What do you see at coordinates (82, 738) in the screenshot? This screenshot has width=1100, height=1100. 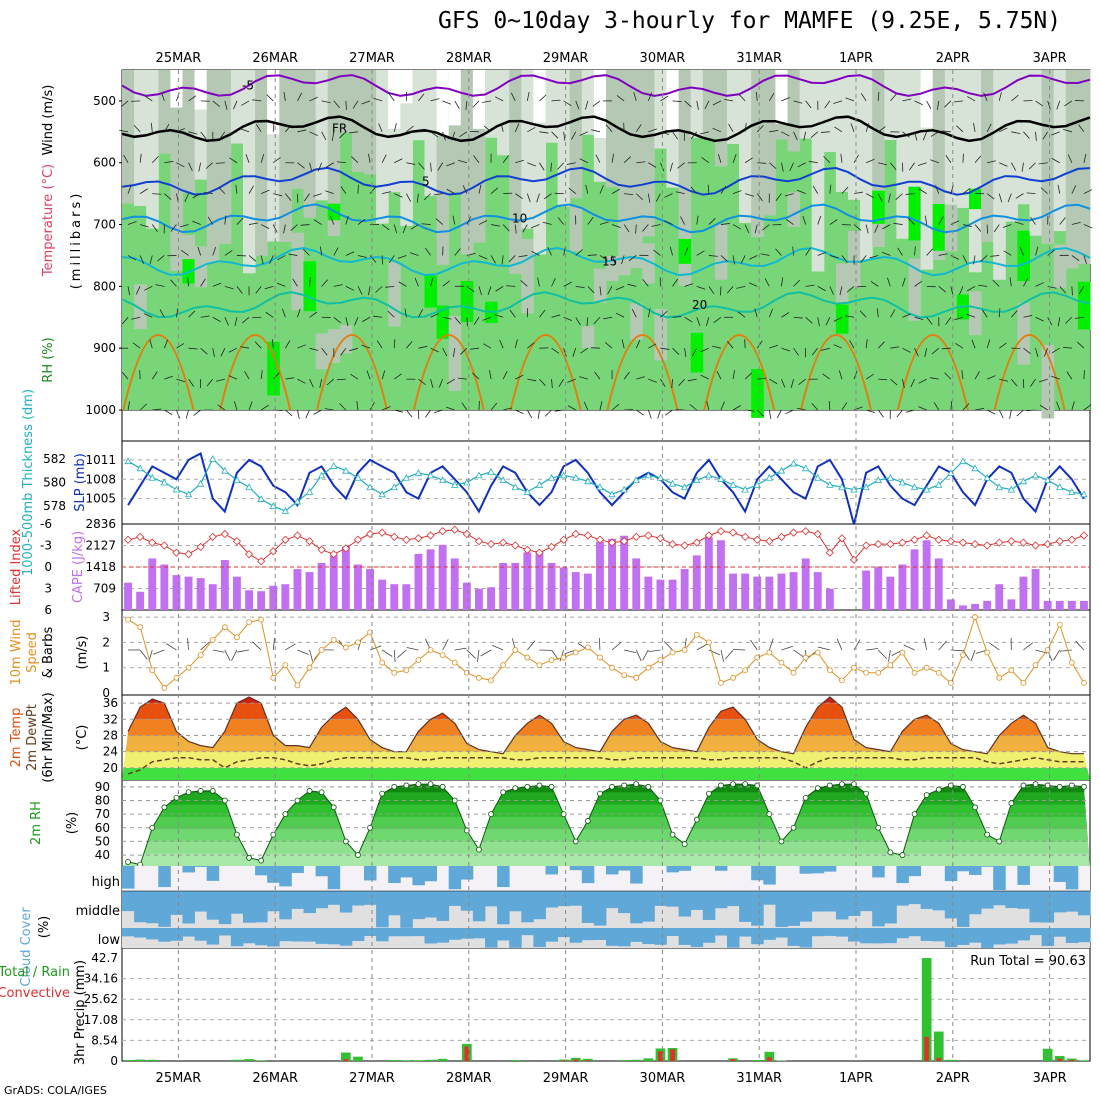 I see `temp-unit-group: (°C)` at bounding box center [82, 738].